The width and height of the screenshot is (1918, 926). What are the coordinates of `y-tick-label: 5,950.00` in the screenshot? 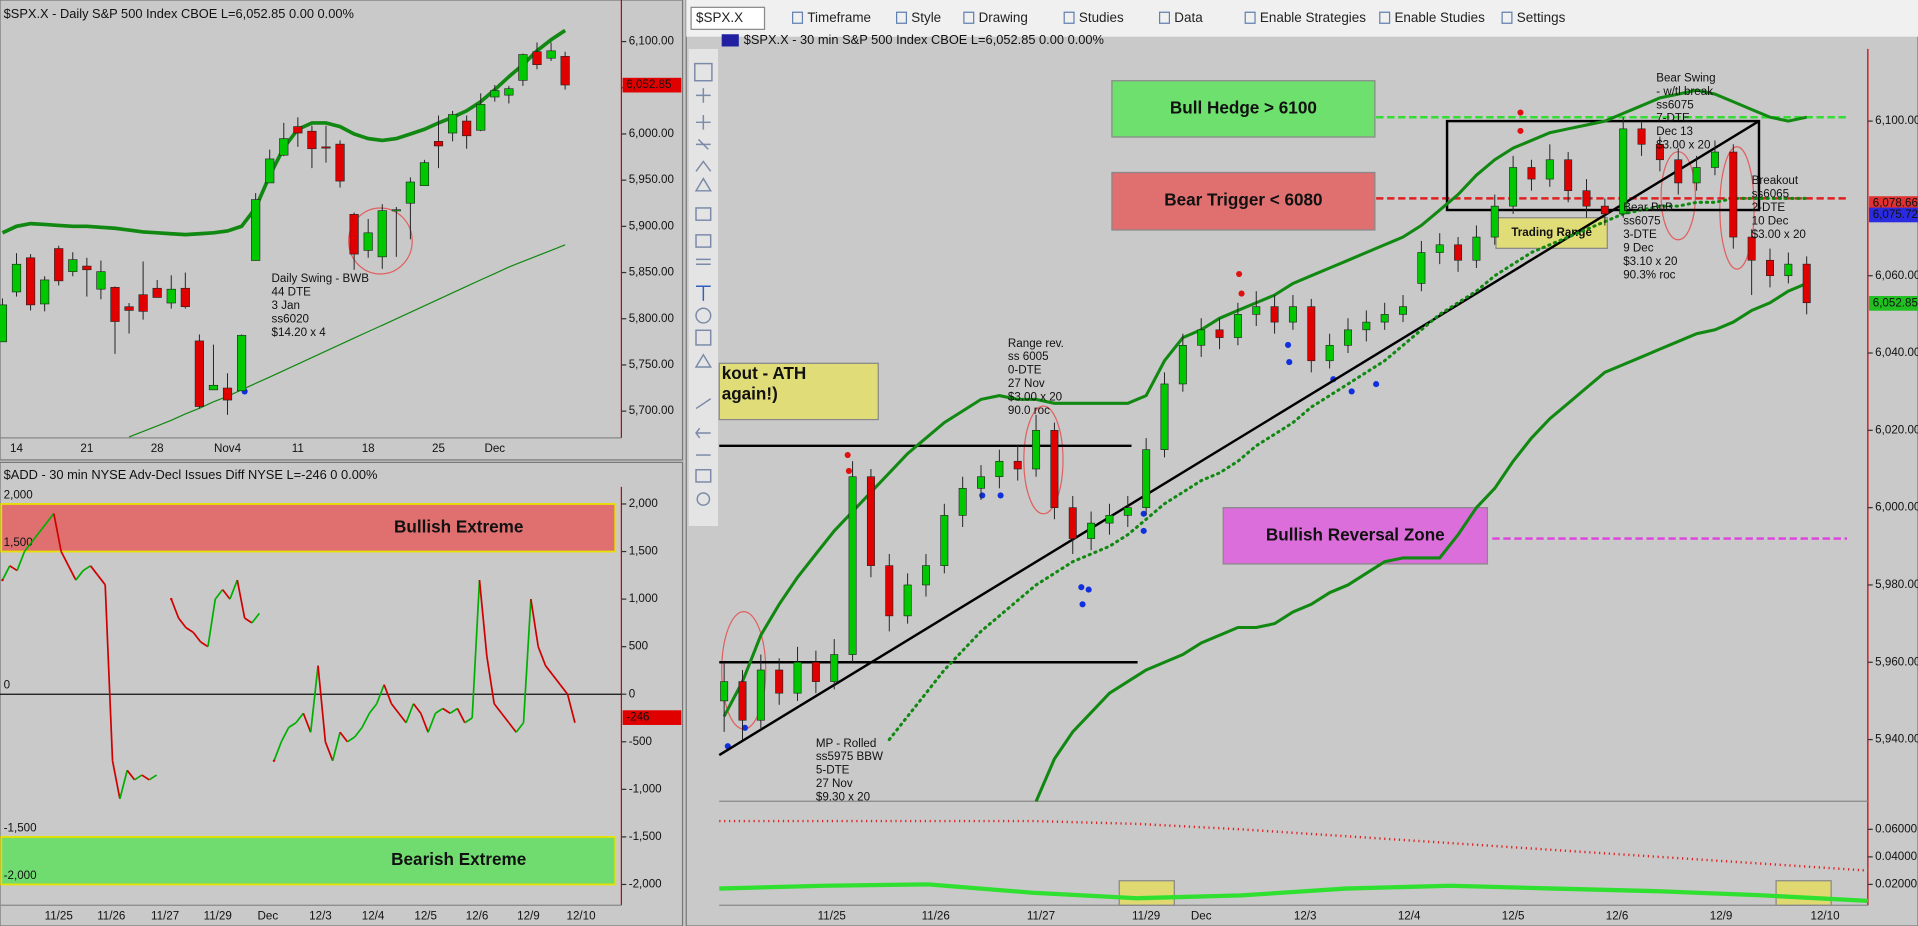 It's located at (651, 179).